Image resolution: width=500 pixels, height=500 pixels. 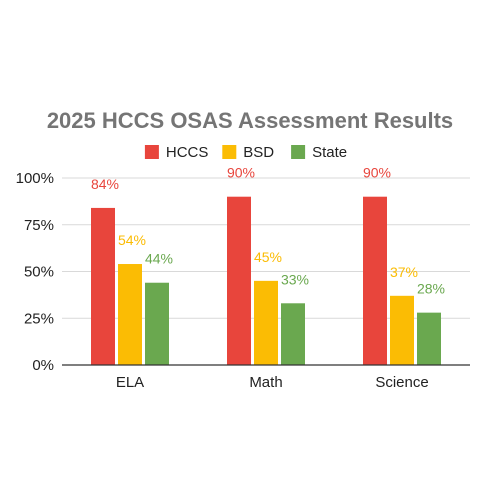 What do you see at coordinates (329, 152) in the screenshot?
I see `legend-label-state: State` at bounding box center [329, 152].